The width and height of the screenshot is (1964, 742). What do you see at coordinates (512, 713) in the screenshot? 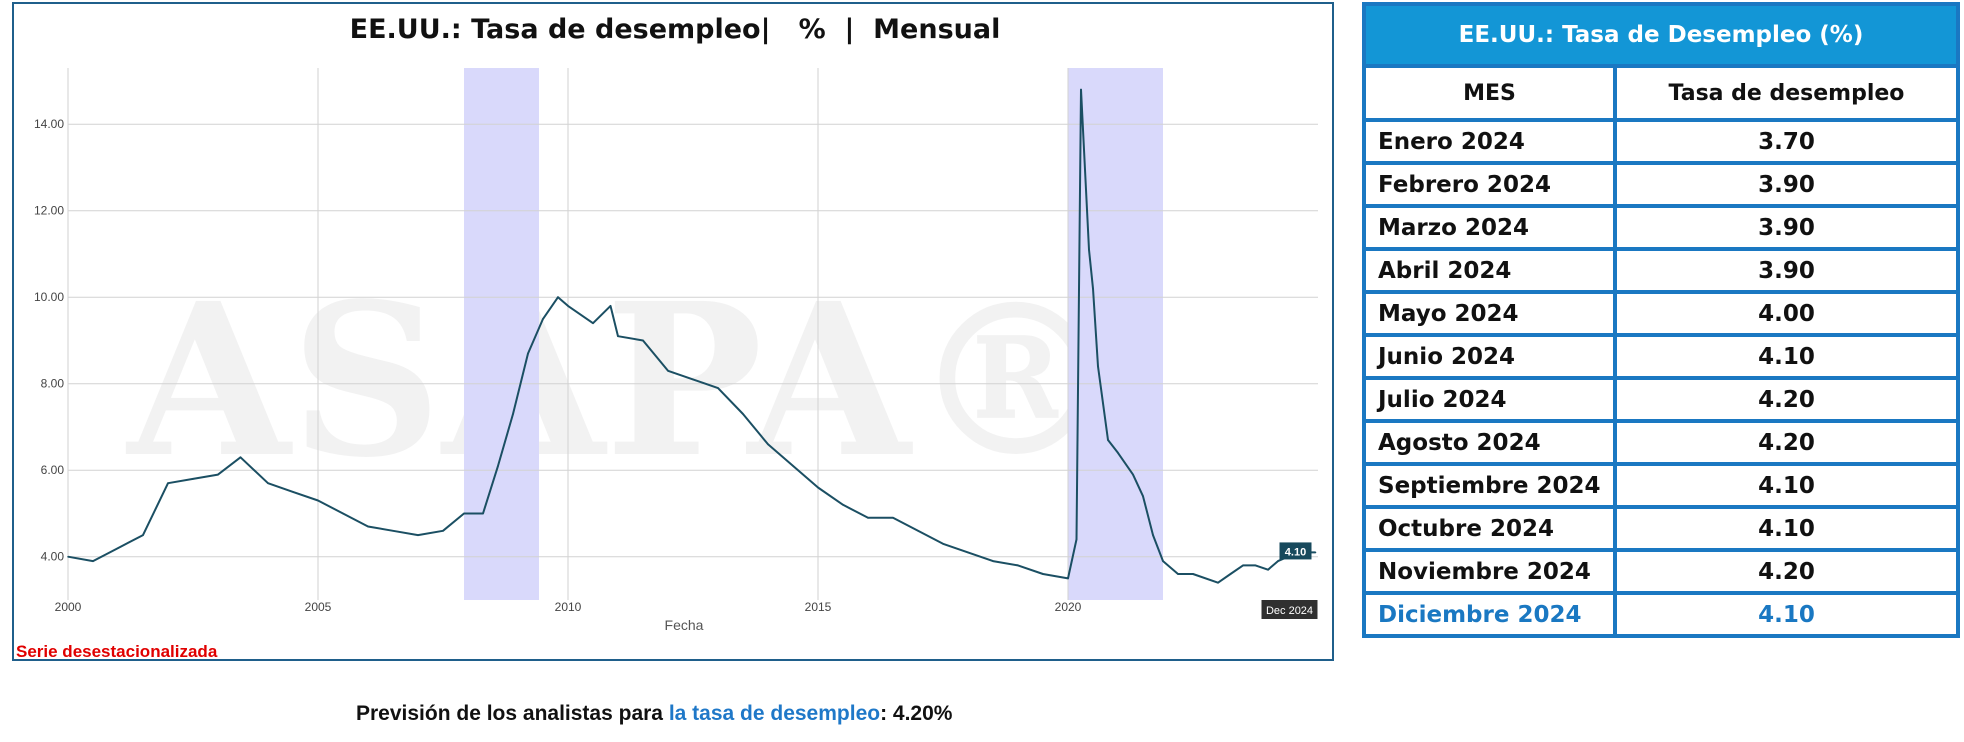
I see `forecast-prefix: Previsión de los analistas para` at bounding box center [512, 713].